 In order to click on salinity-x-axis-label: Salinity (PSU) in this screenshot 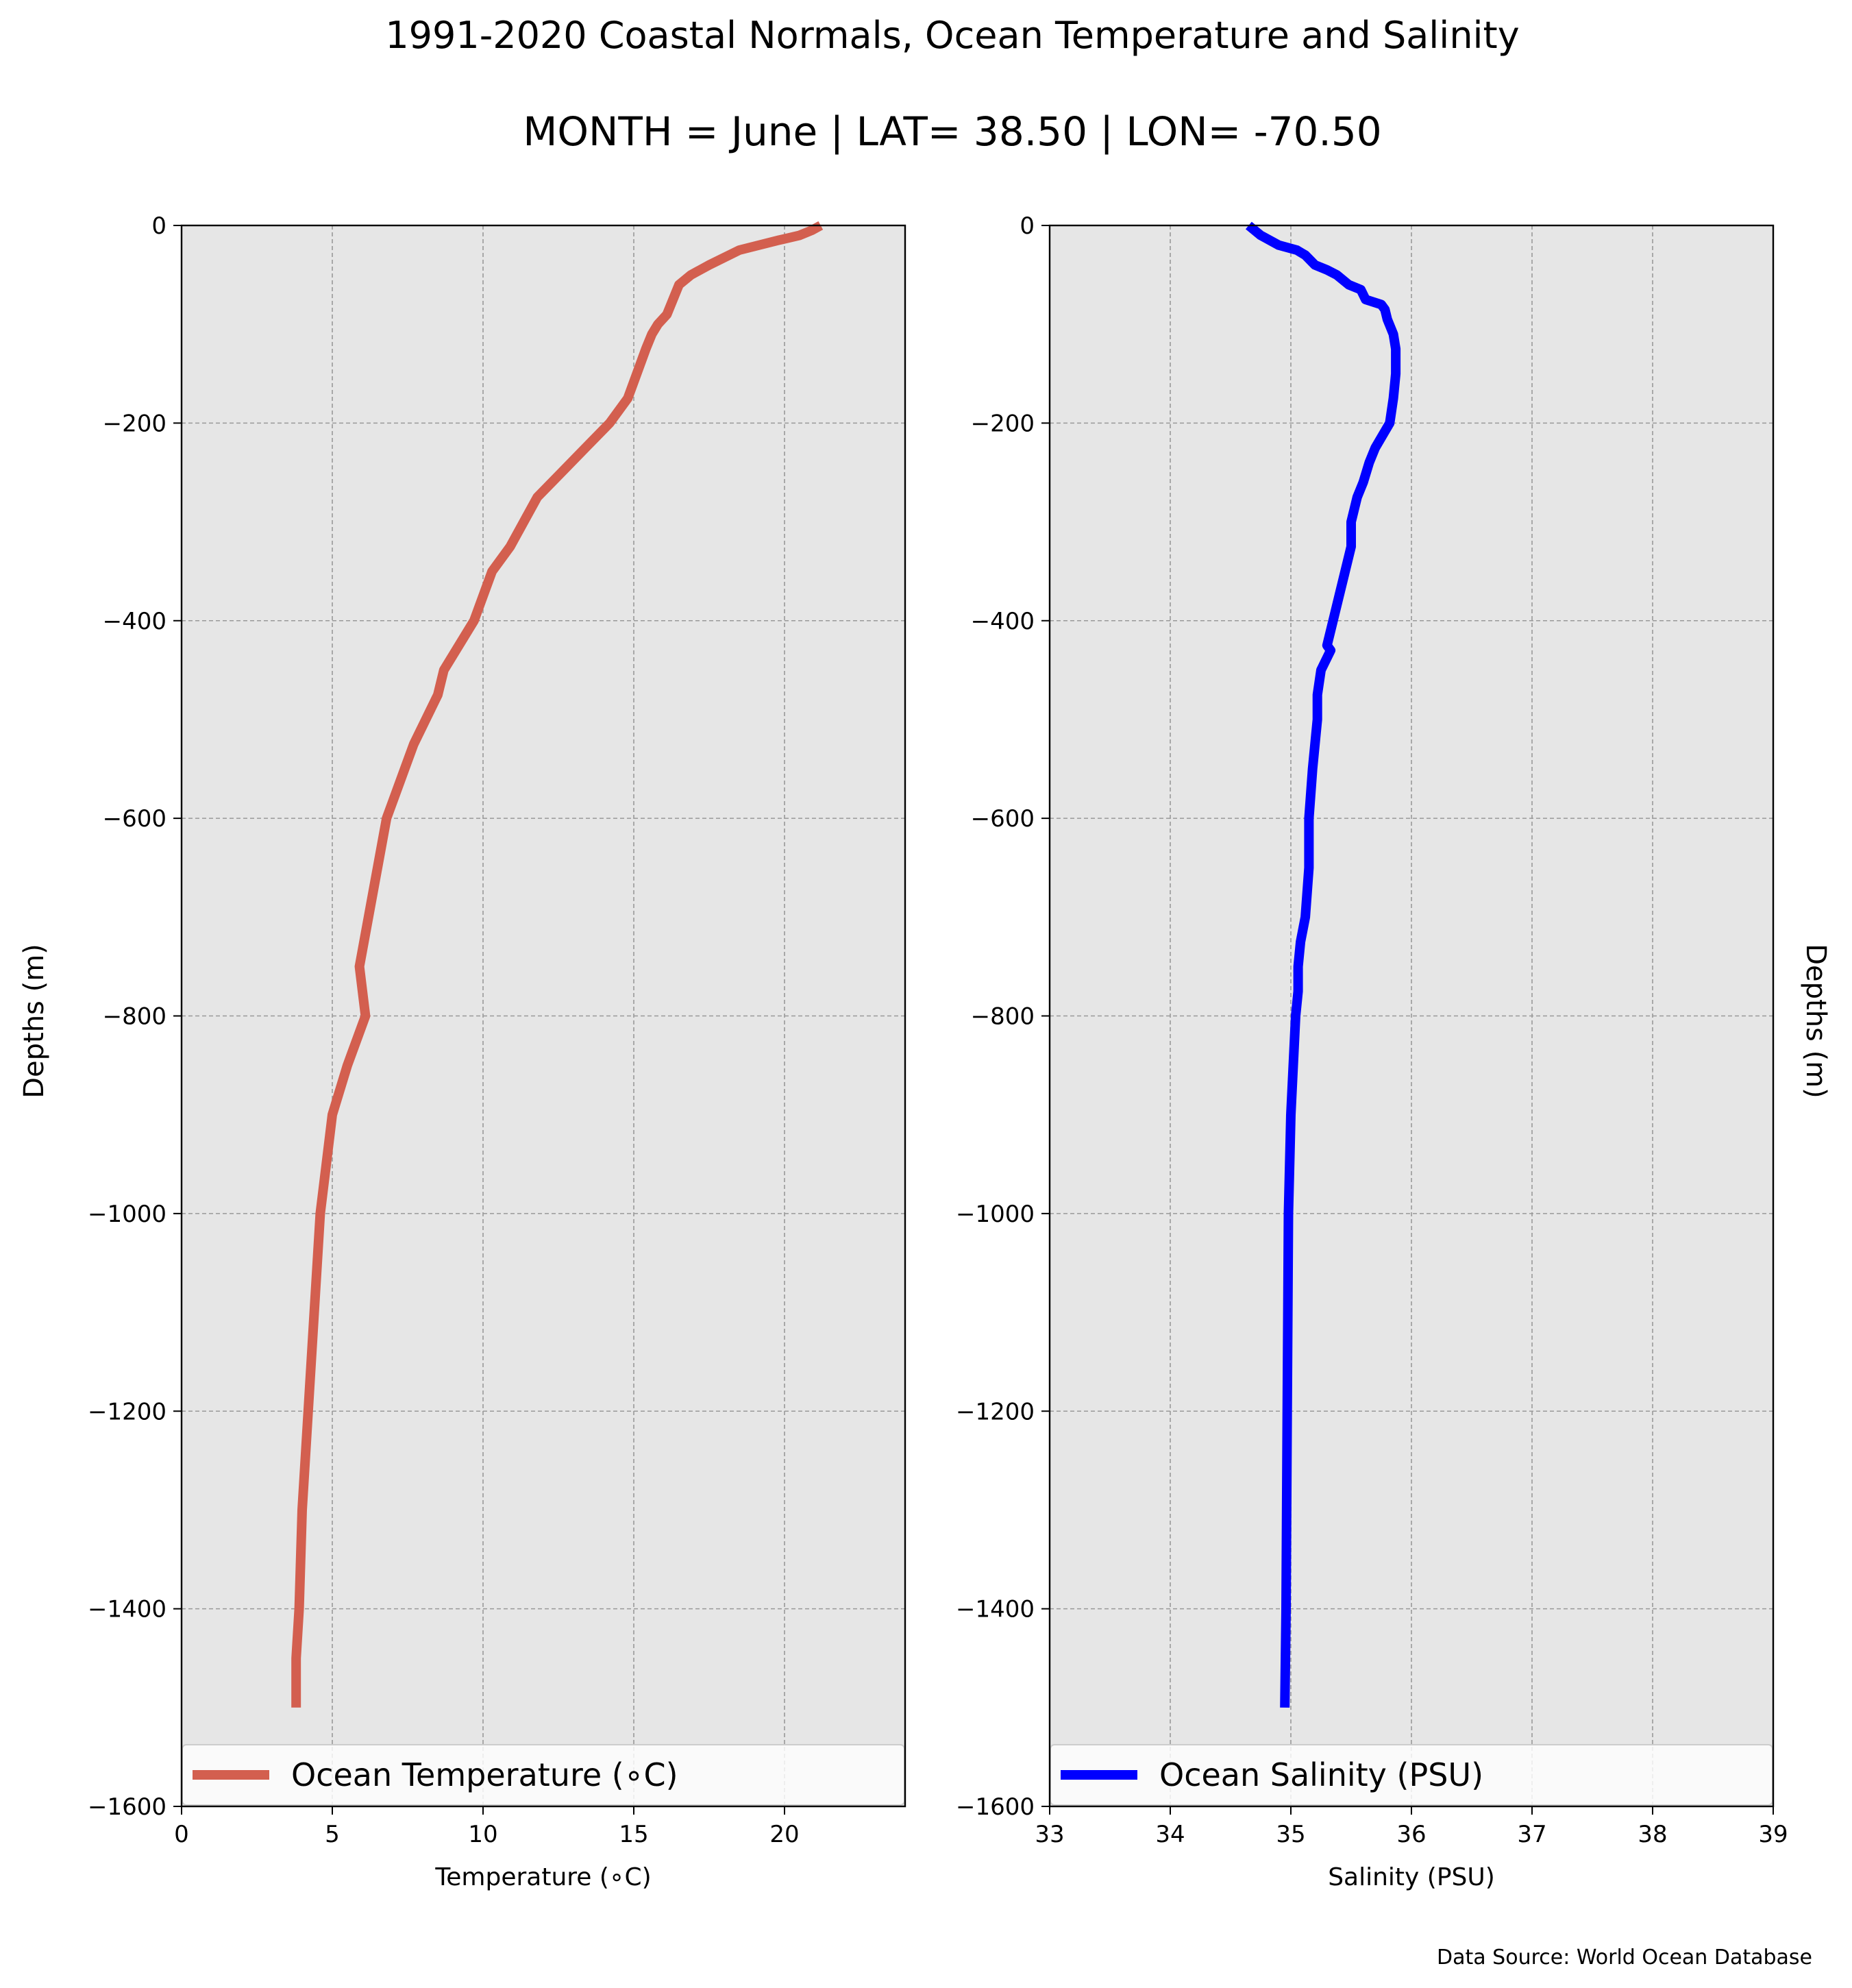, I will do `click(1411, 1877)`.